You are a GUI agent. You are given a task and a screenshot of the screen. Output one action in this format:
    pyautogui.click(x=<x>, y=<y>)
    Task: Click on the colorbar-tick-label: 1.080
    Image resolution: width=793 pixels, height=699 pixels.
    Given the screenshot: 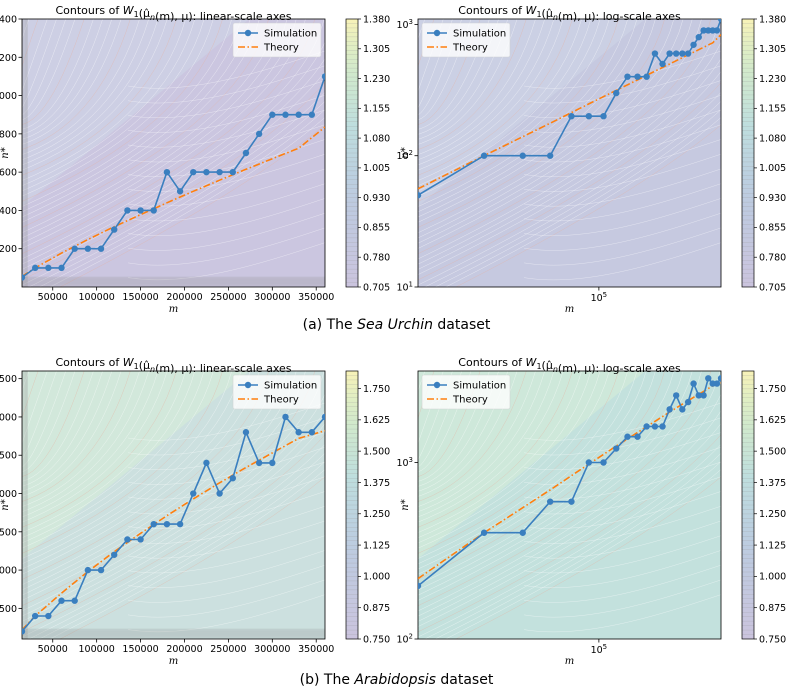 What is the action you would take?
    pyautogui.click(x=772, y=138)
    